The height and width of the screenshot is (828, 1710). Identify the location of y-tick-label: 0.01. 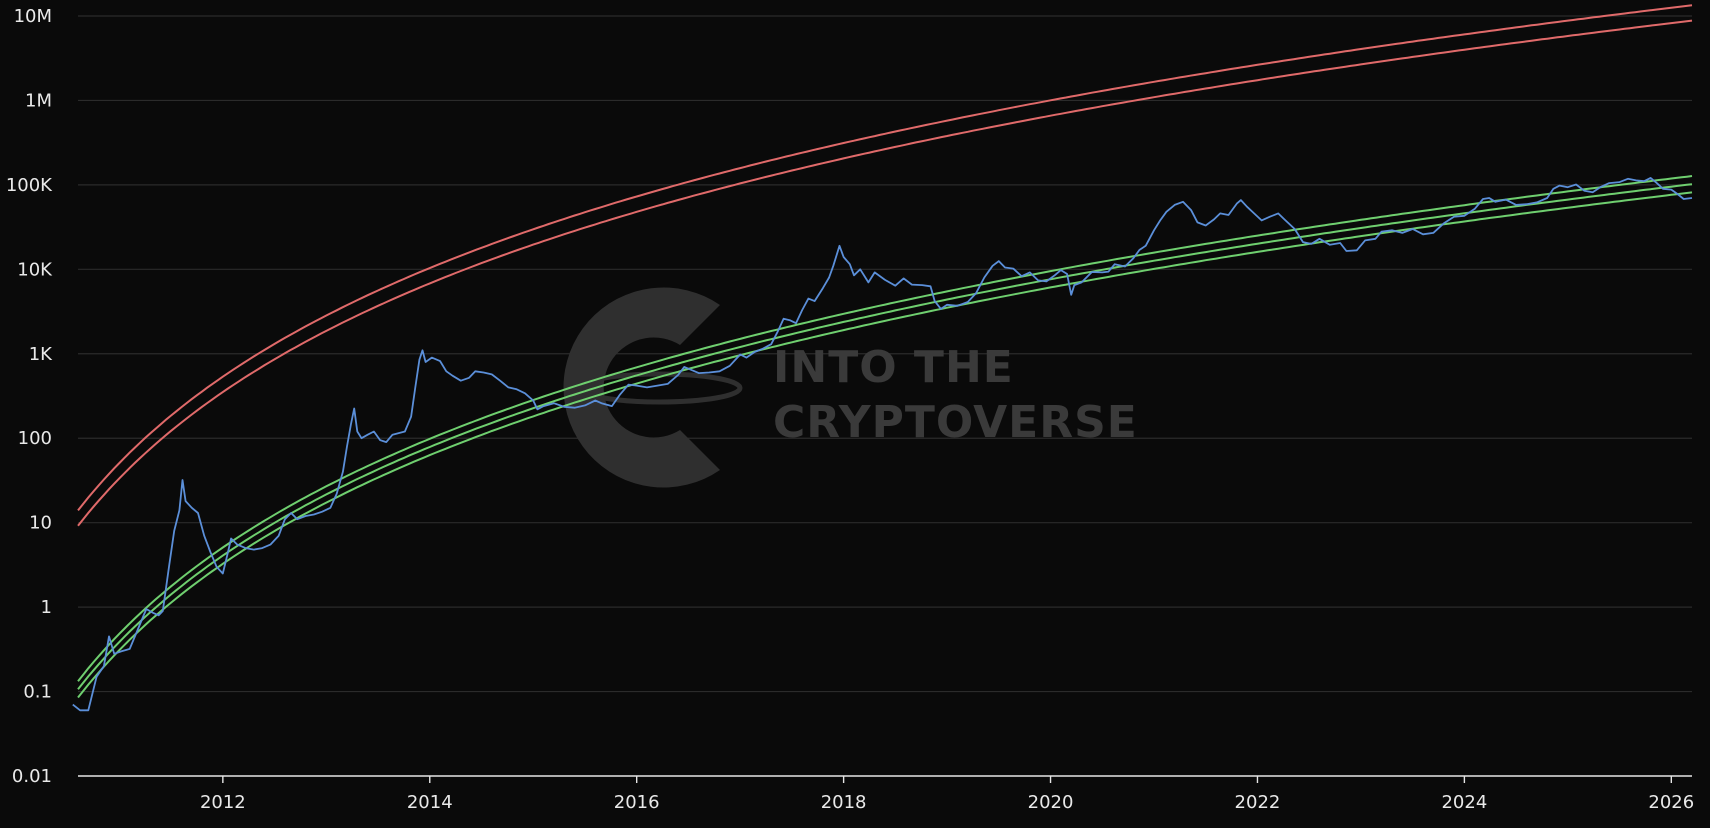
(32, 776).